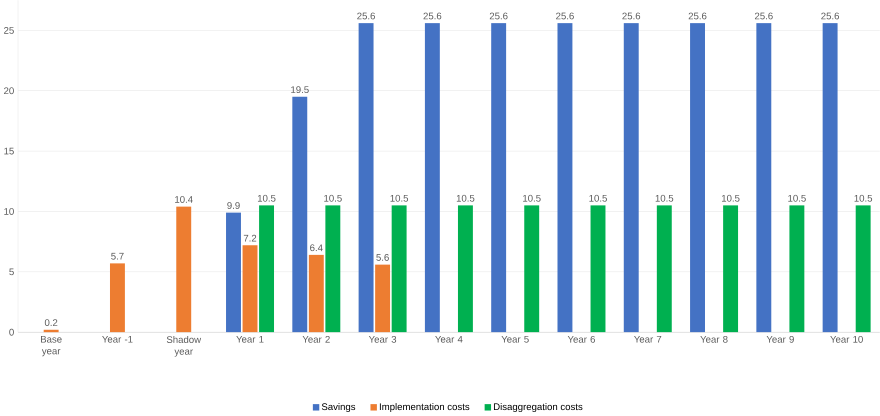 The image size is (880, 416). I want to click on data-label: 19.5, so click(300, 90).